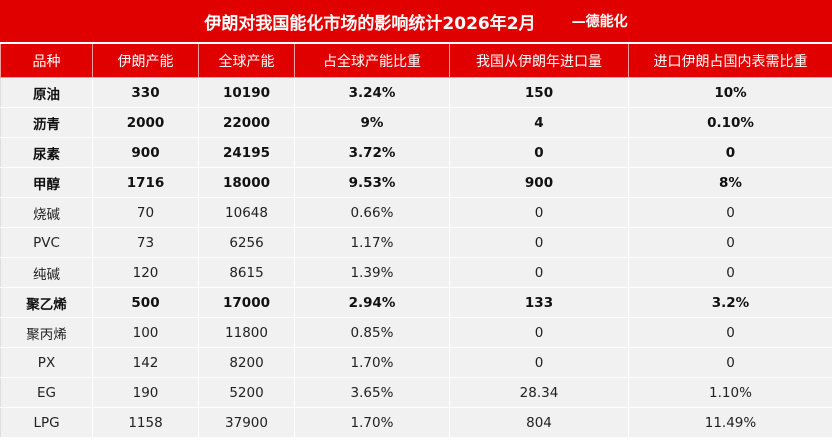  I want to click on table-cell: 133, so click(539, 302).